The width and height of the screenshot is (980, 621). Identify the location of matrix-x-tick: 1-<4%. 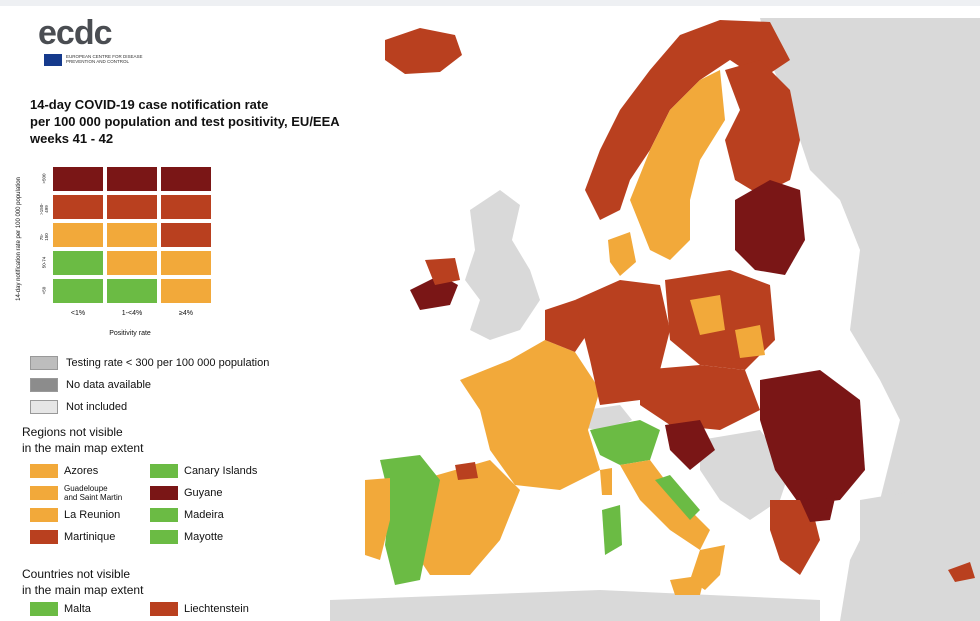
(132, 313).